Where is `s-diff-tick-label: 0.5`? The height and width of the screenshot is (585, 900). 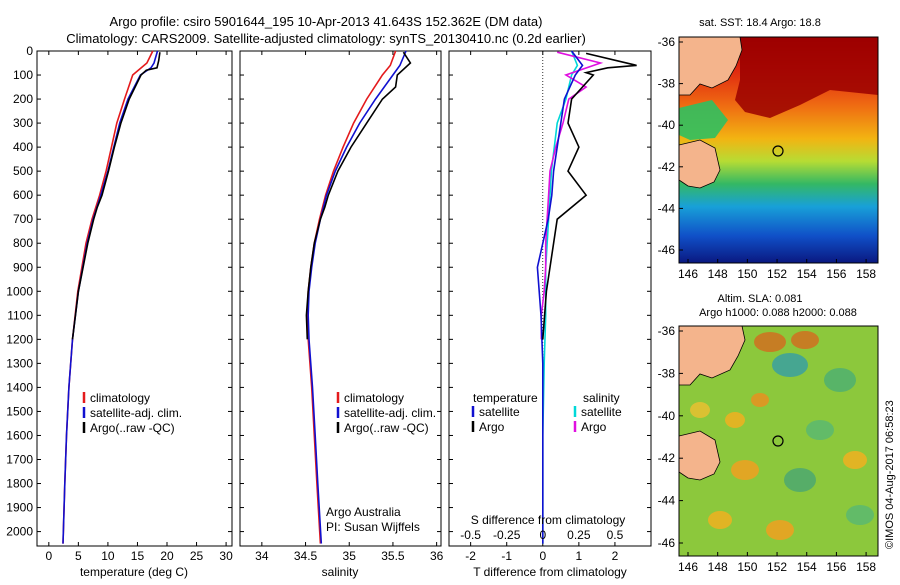
s-diff-tick-label: 0.5 is located at coordinates (615, 535).